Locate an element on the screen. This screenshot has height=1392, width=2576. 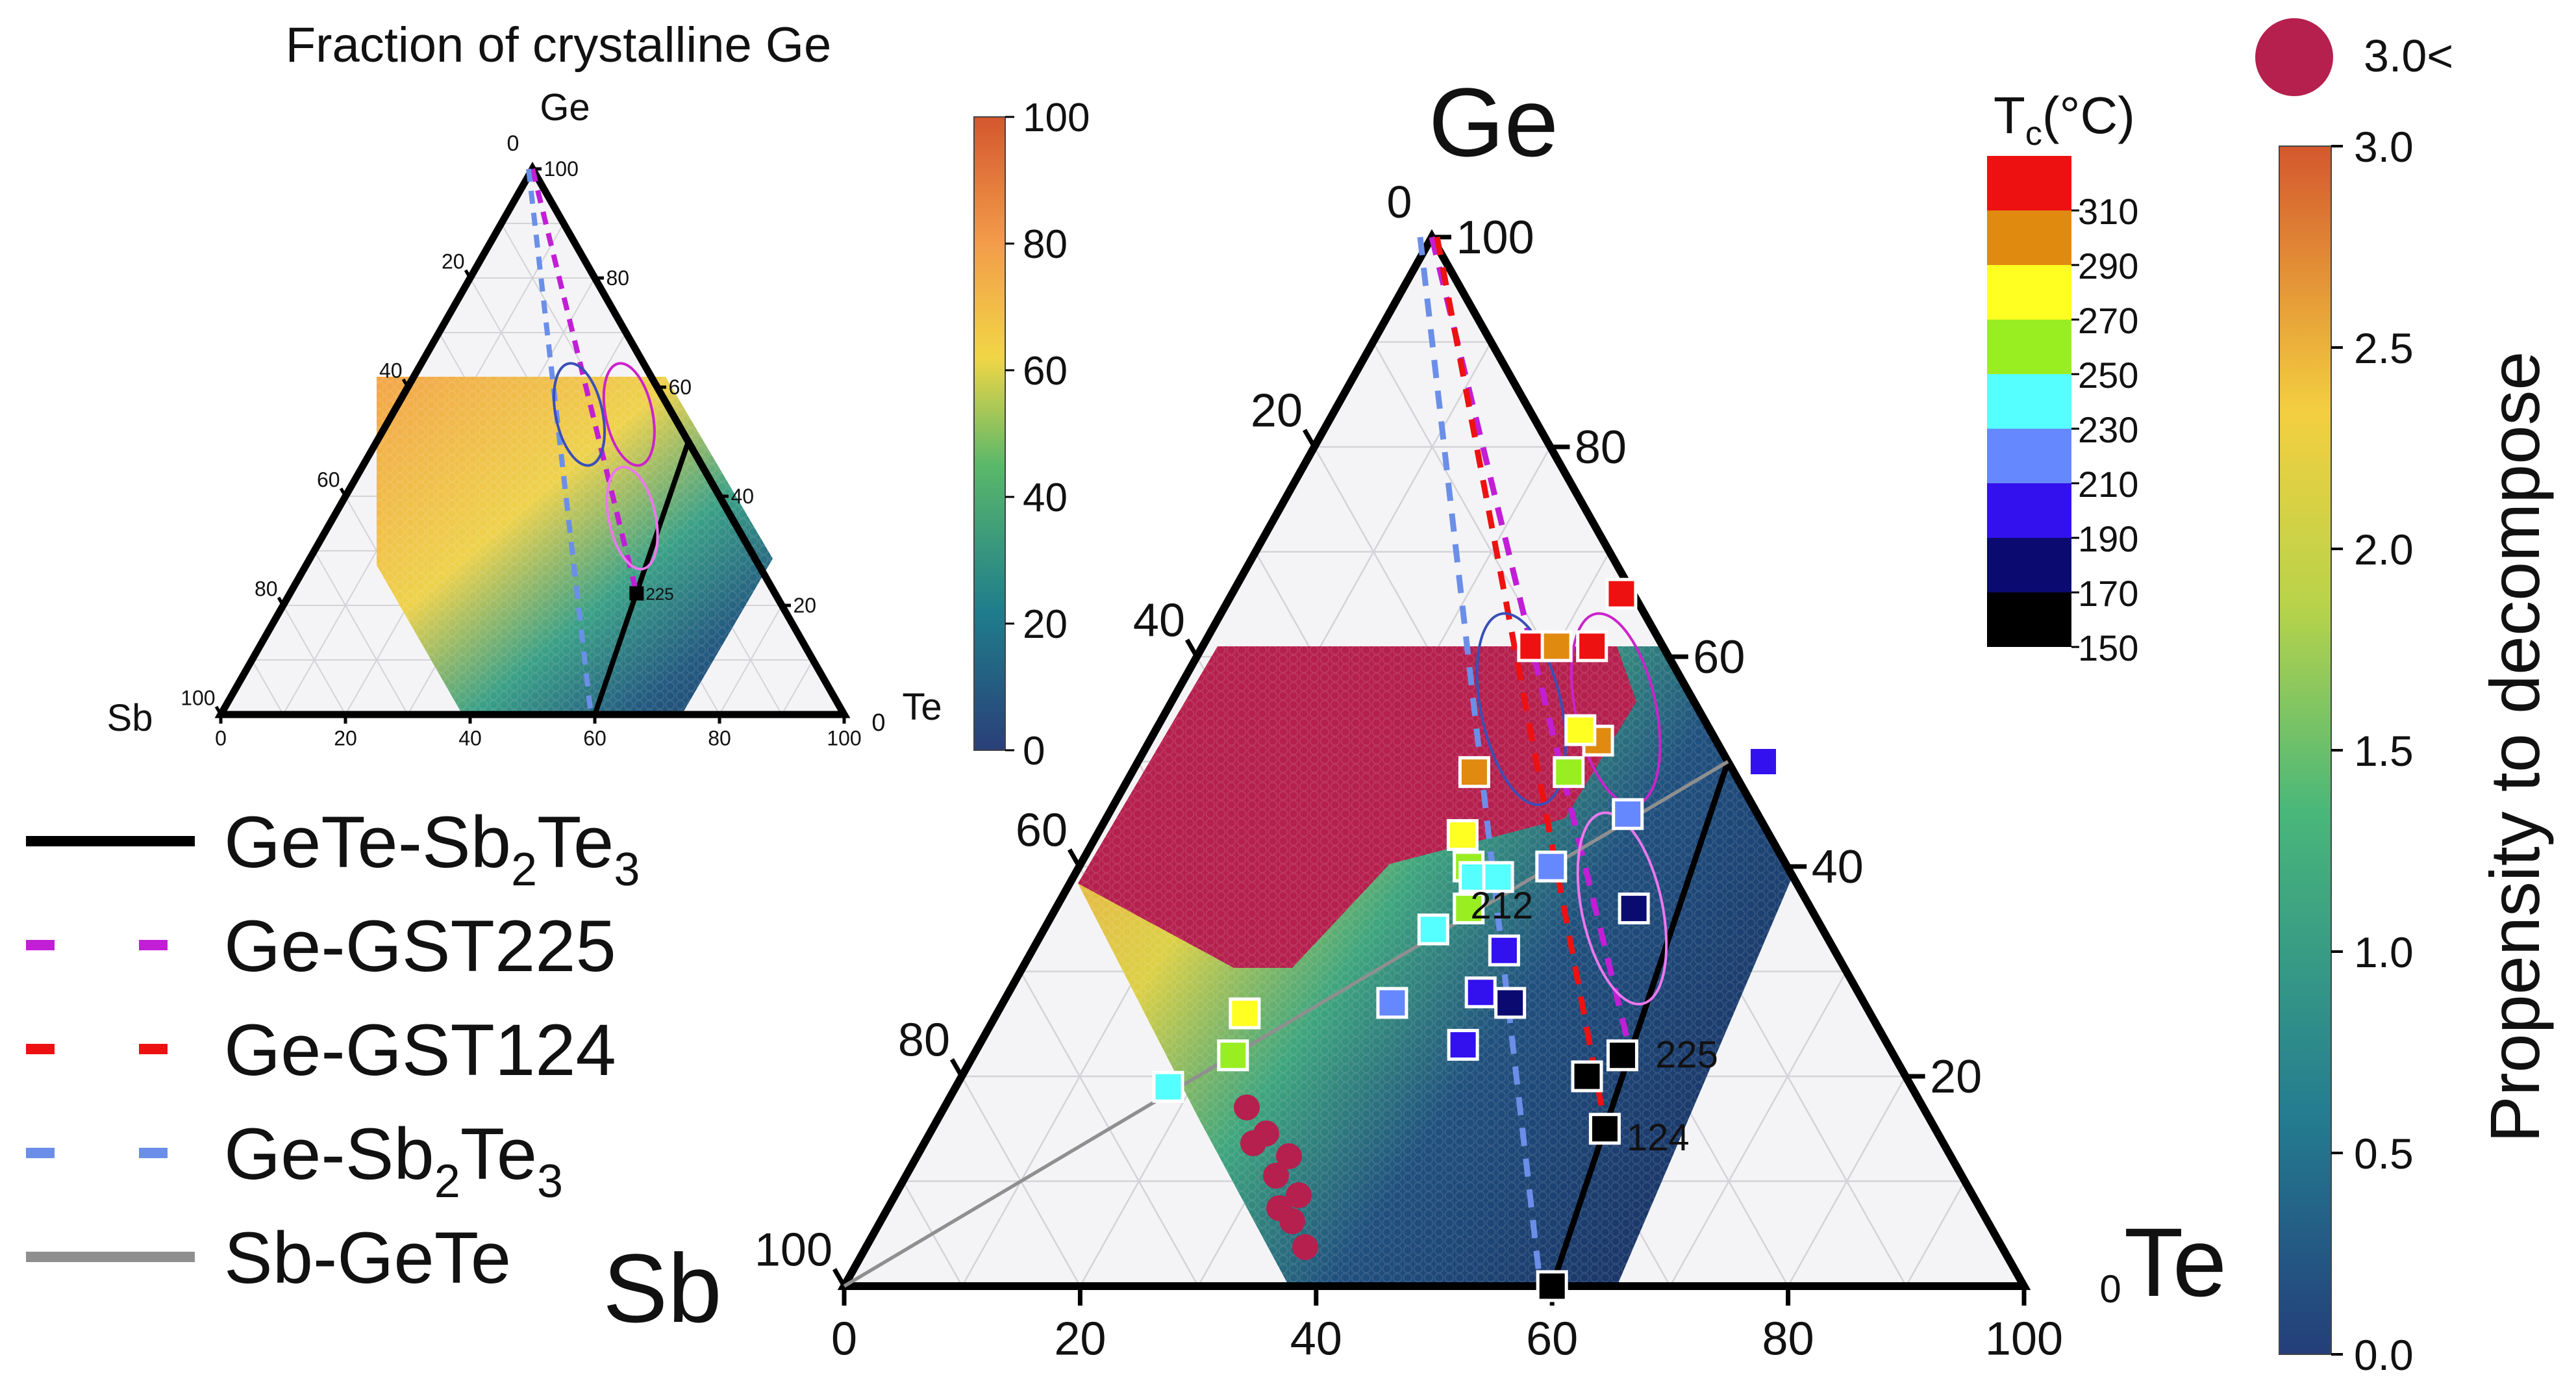
tc-swatch-label: 150 is located at coordinates (2108, 648).